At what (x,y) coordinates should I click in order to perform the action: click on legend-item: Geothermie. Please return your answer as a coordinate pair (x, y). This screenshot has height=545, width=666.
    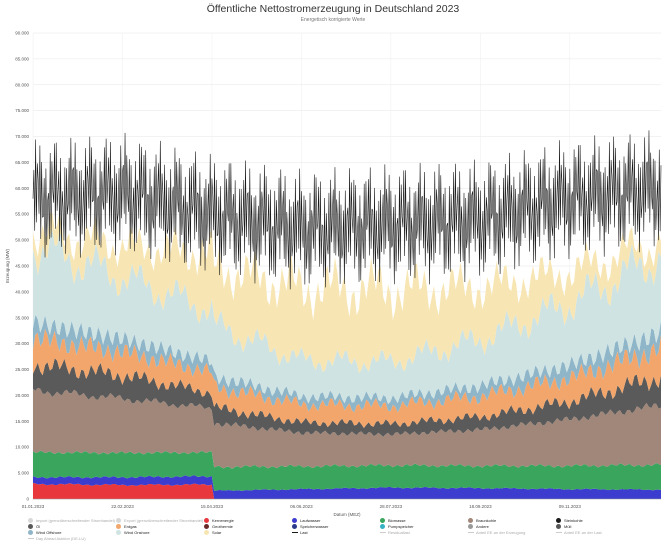
    Looking at the image, I should click on (218, 527).